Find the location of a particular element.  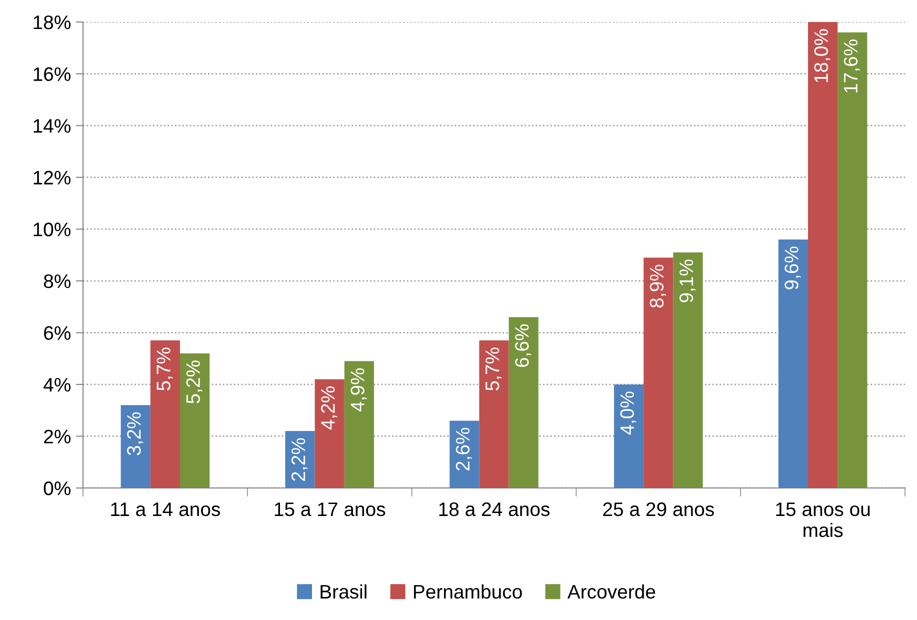

data-label: 17,6% is located at coordinates (852, 66).